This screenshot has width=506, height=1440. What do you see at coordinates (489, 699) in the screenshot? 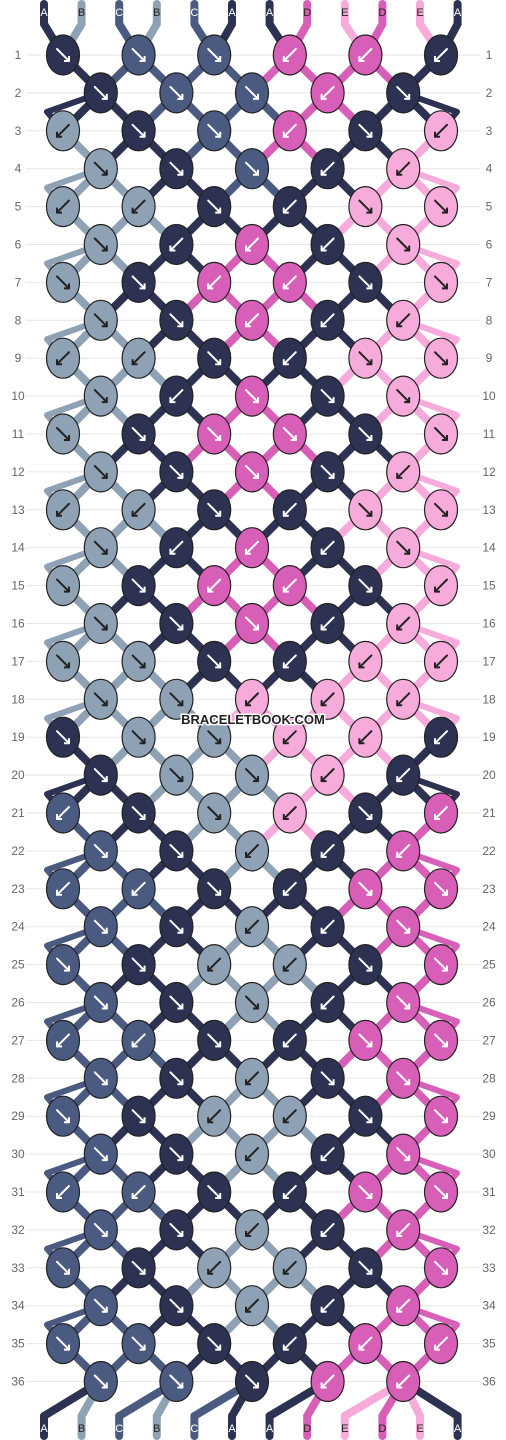
I see `row-label-right: 18` at bounding box center [489, 699].